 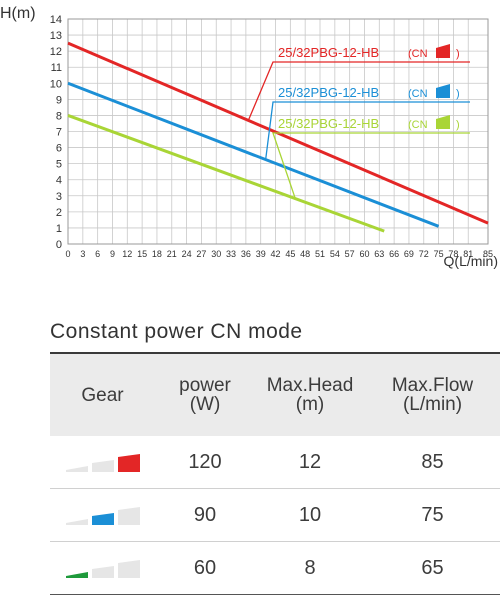 I want to click on x-tick-label: 42, so click(x=276, y=254).